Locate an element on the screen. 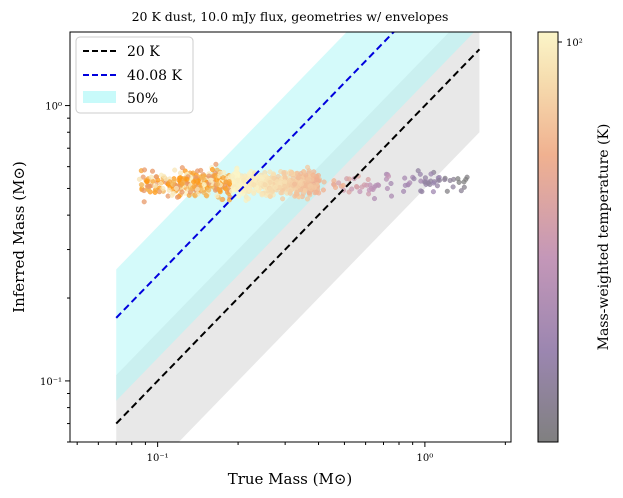 This screenshot has width=623, height=498. colorbar-tick-label: 10² is located at coordinates (574, 43).